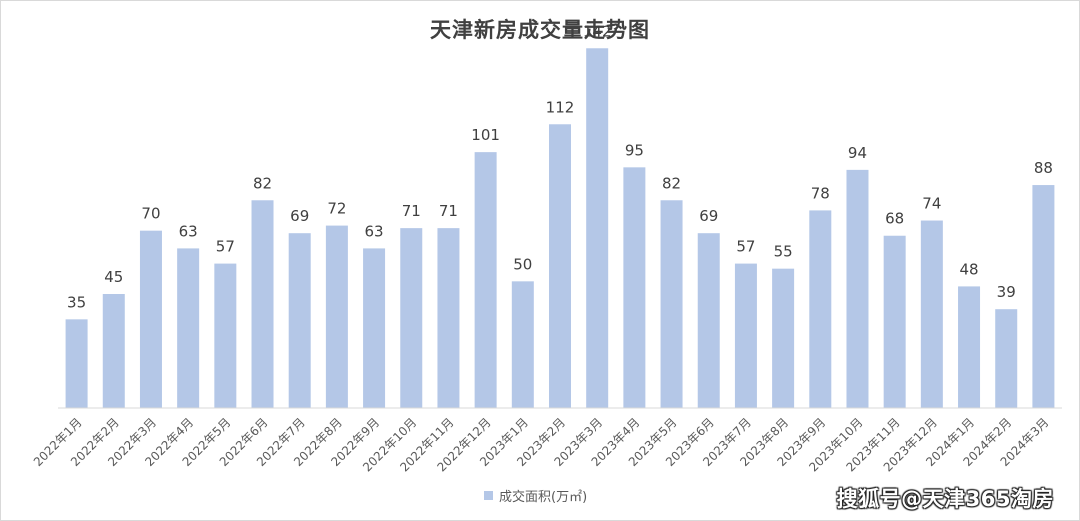  Describe the element at coordinates (708, 216) in the screenshot. I see `data-label-18: 69` at that location.